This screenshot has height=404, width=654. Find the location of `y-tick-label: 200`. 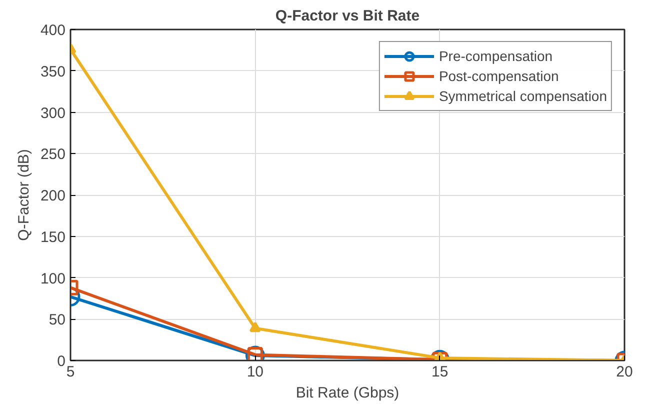

y-tick-label: 200 is located at coordinates (53, 196).